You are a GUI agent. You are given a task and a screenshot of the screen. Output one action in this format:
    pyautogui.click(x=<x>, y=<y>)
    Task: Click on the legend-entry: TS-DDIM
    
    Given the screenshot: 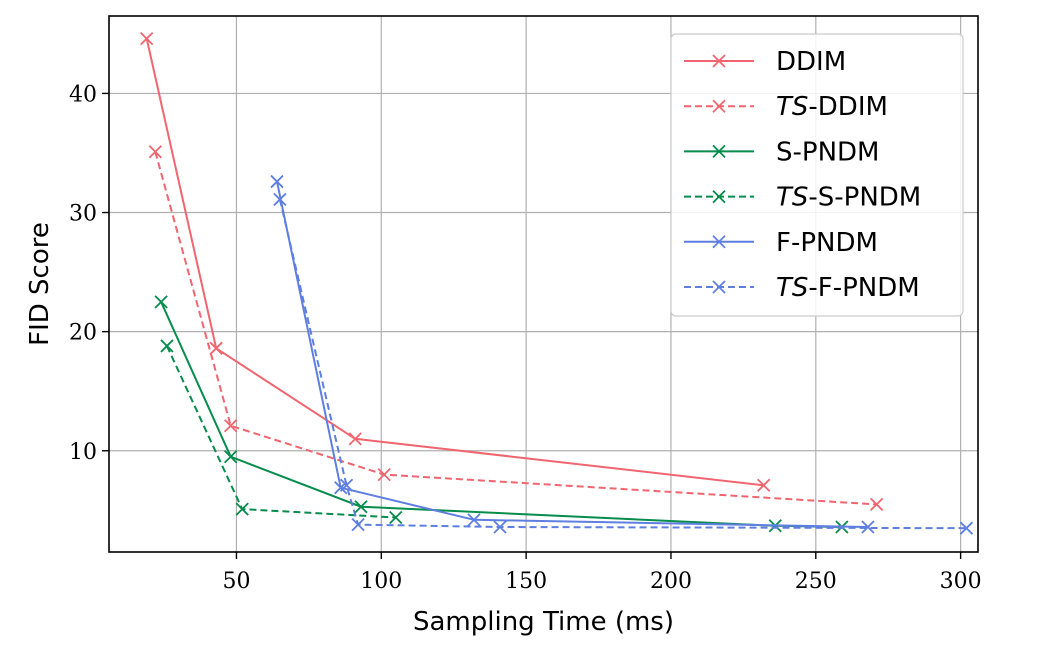 What is the action you would take?
    pyautogui.click(x=786, y=107)
    